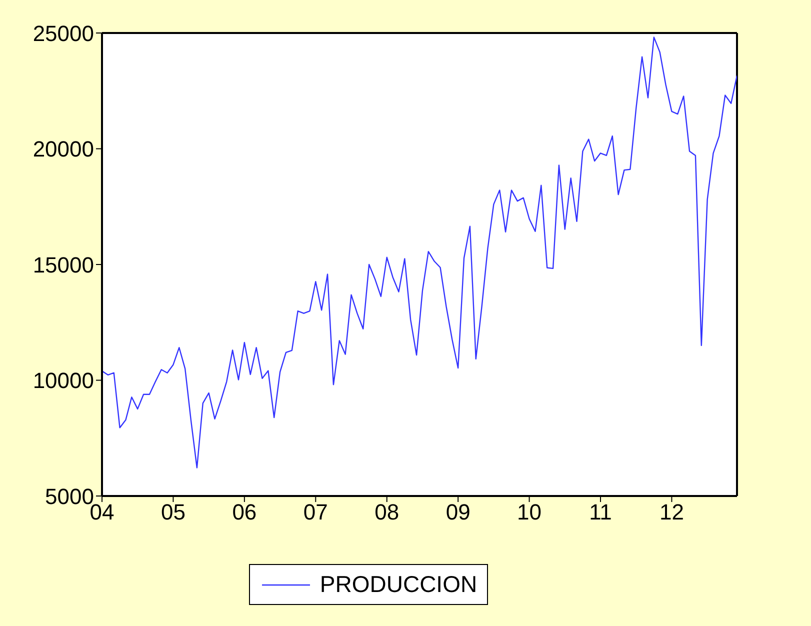 Image resolution: width=811 pixels, height=626 pixels. Describe the element at coordinates (63, 149) in the screenshot. I see `y-tick-label: 20000` at that location.